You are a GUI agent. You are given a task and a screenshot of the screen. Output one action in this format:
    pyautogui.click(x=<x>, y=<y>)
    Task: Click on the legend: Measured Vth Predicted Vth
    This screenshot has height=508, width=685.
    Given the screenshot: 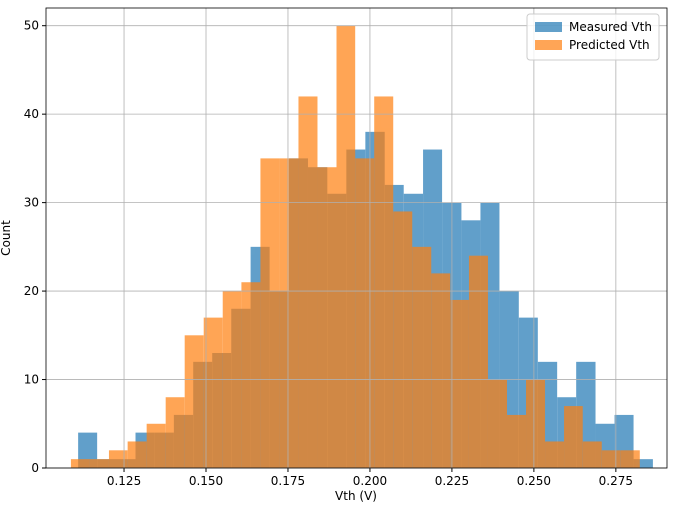 What is the action you would take?
    pyautogui.click(x=593, y=37)
    